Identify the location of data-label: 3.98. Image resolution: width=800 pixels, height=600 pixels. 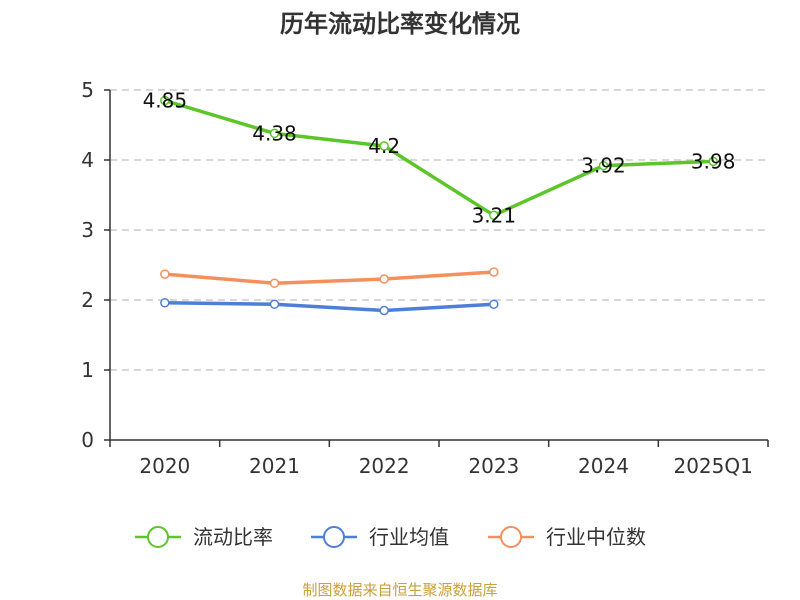
(713, 161).